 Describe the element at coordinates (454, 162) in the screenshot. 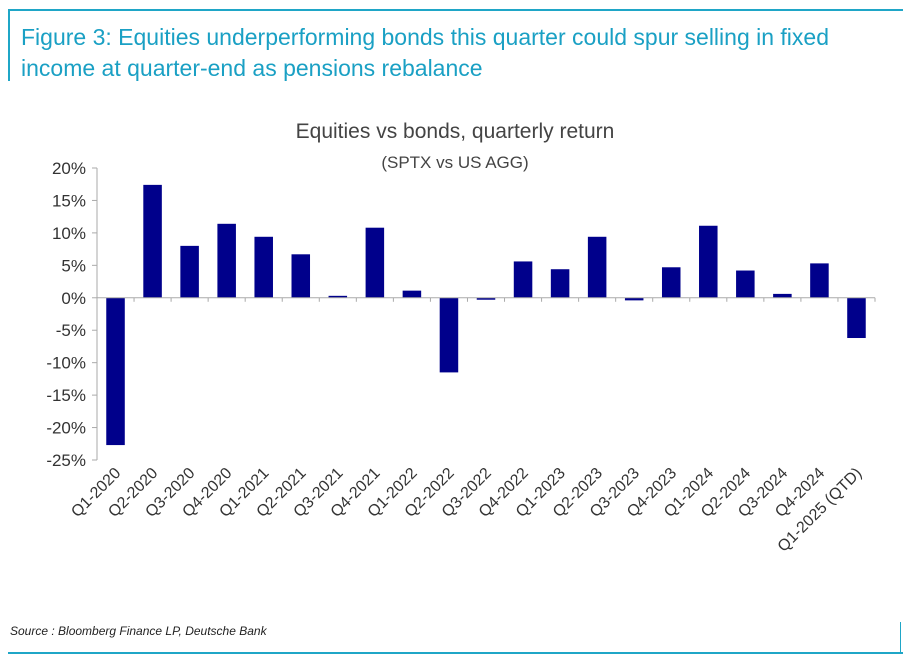

I see `chart-subtitle: (SPTX vs US AGG)` at that location.